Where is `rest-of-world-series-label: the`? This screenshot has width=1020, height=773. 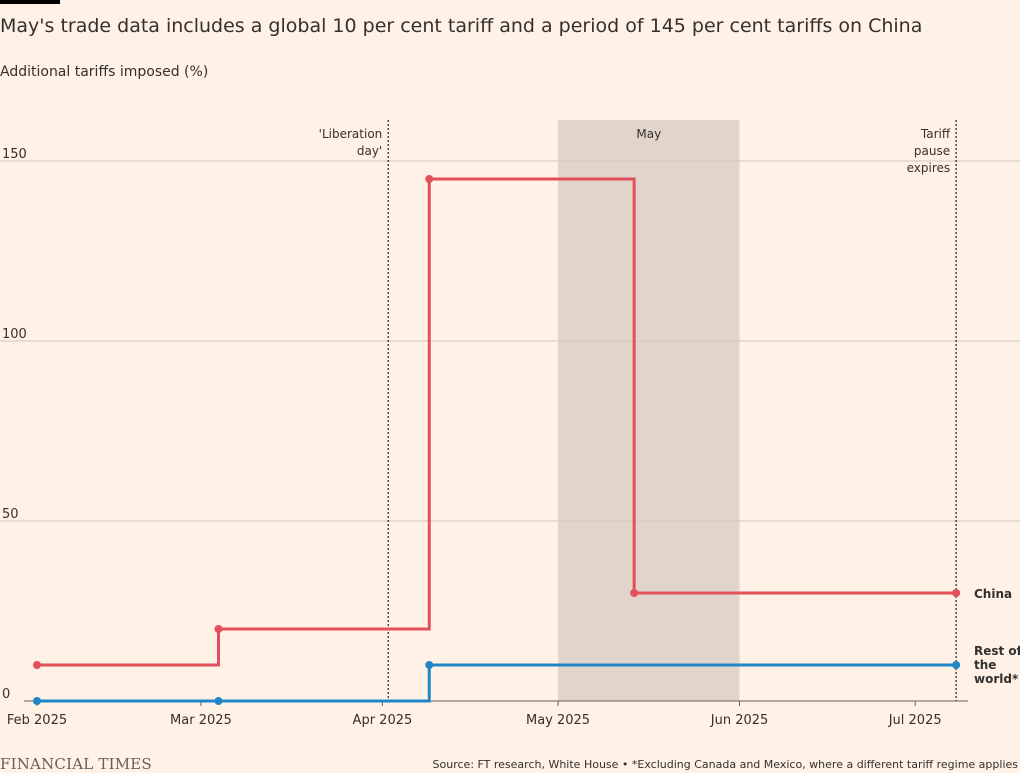 rest-of-world-series-label: the is located at coordinates (985, 665).